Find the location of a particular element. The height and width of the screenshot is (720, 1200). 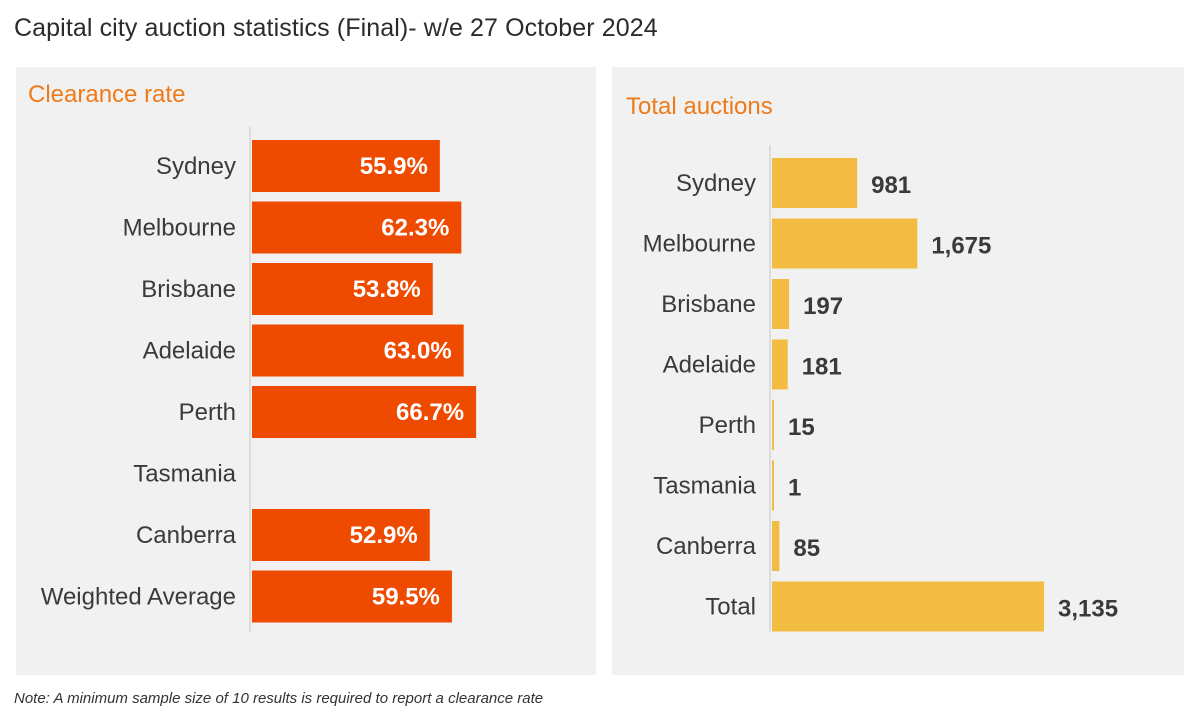

clearance-bar-adelaide is located at coordinates (358, 350).